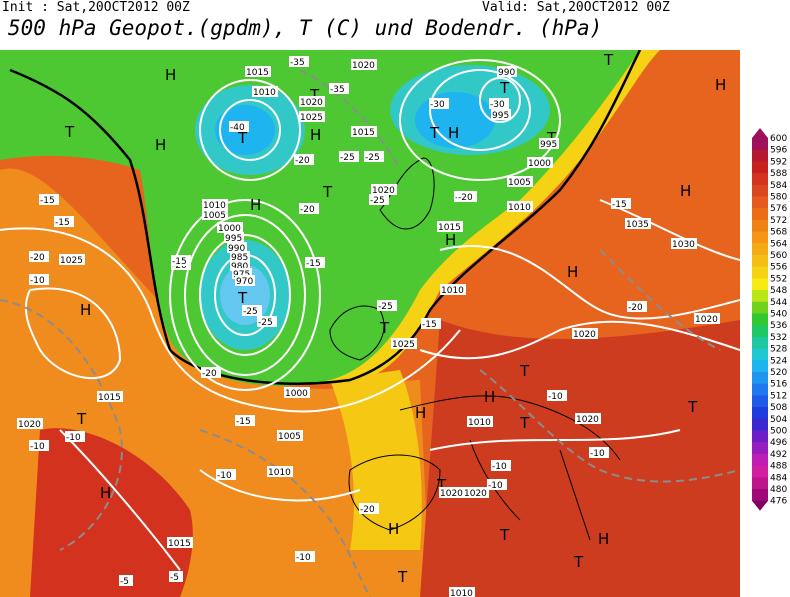  What do you see at coordinates (96, 7) in the screenshot?
I see `init-time: Init : Sat,20OCT2012 00Z` at bounding box center [96, 7].